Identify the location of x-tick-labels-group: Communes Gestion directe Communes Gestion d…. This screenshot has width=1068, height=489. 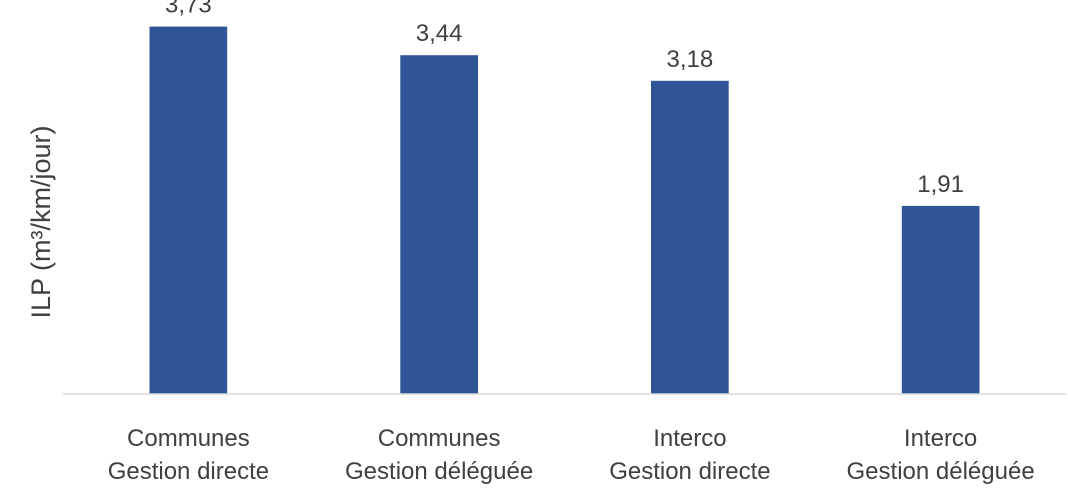
(571, 455).